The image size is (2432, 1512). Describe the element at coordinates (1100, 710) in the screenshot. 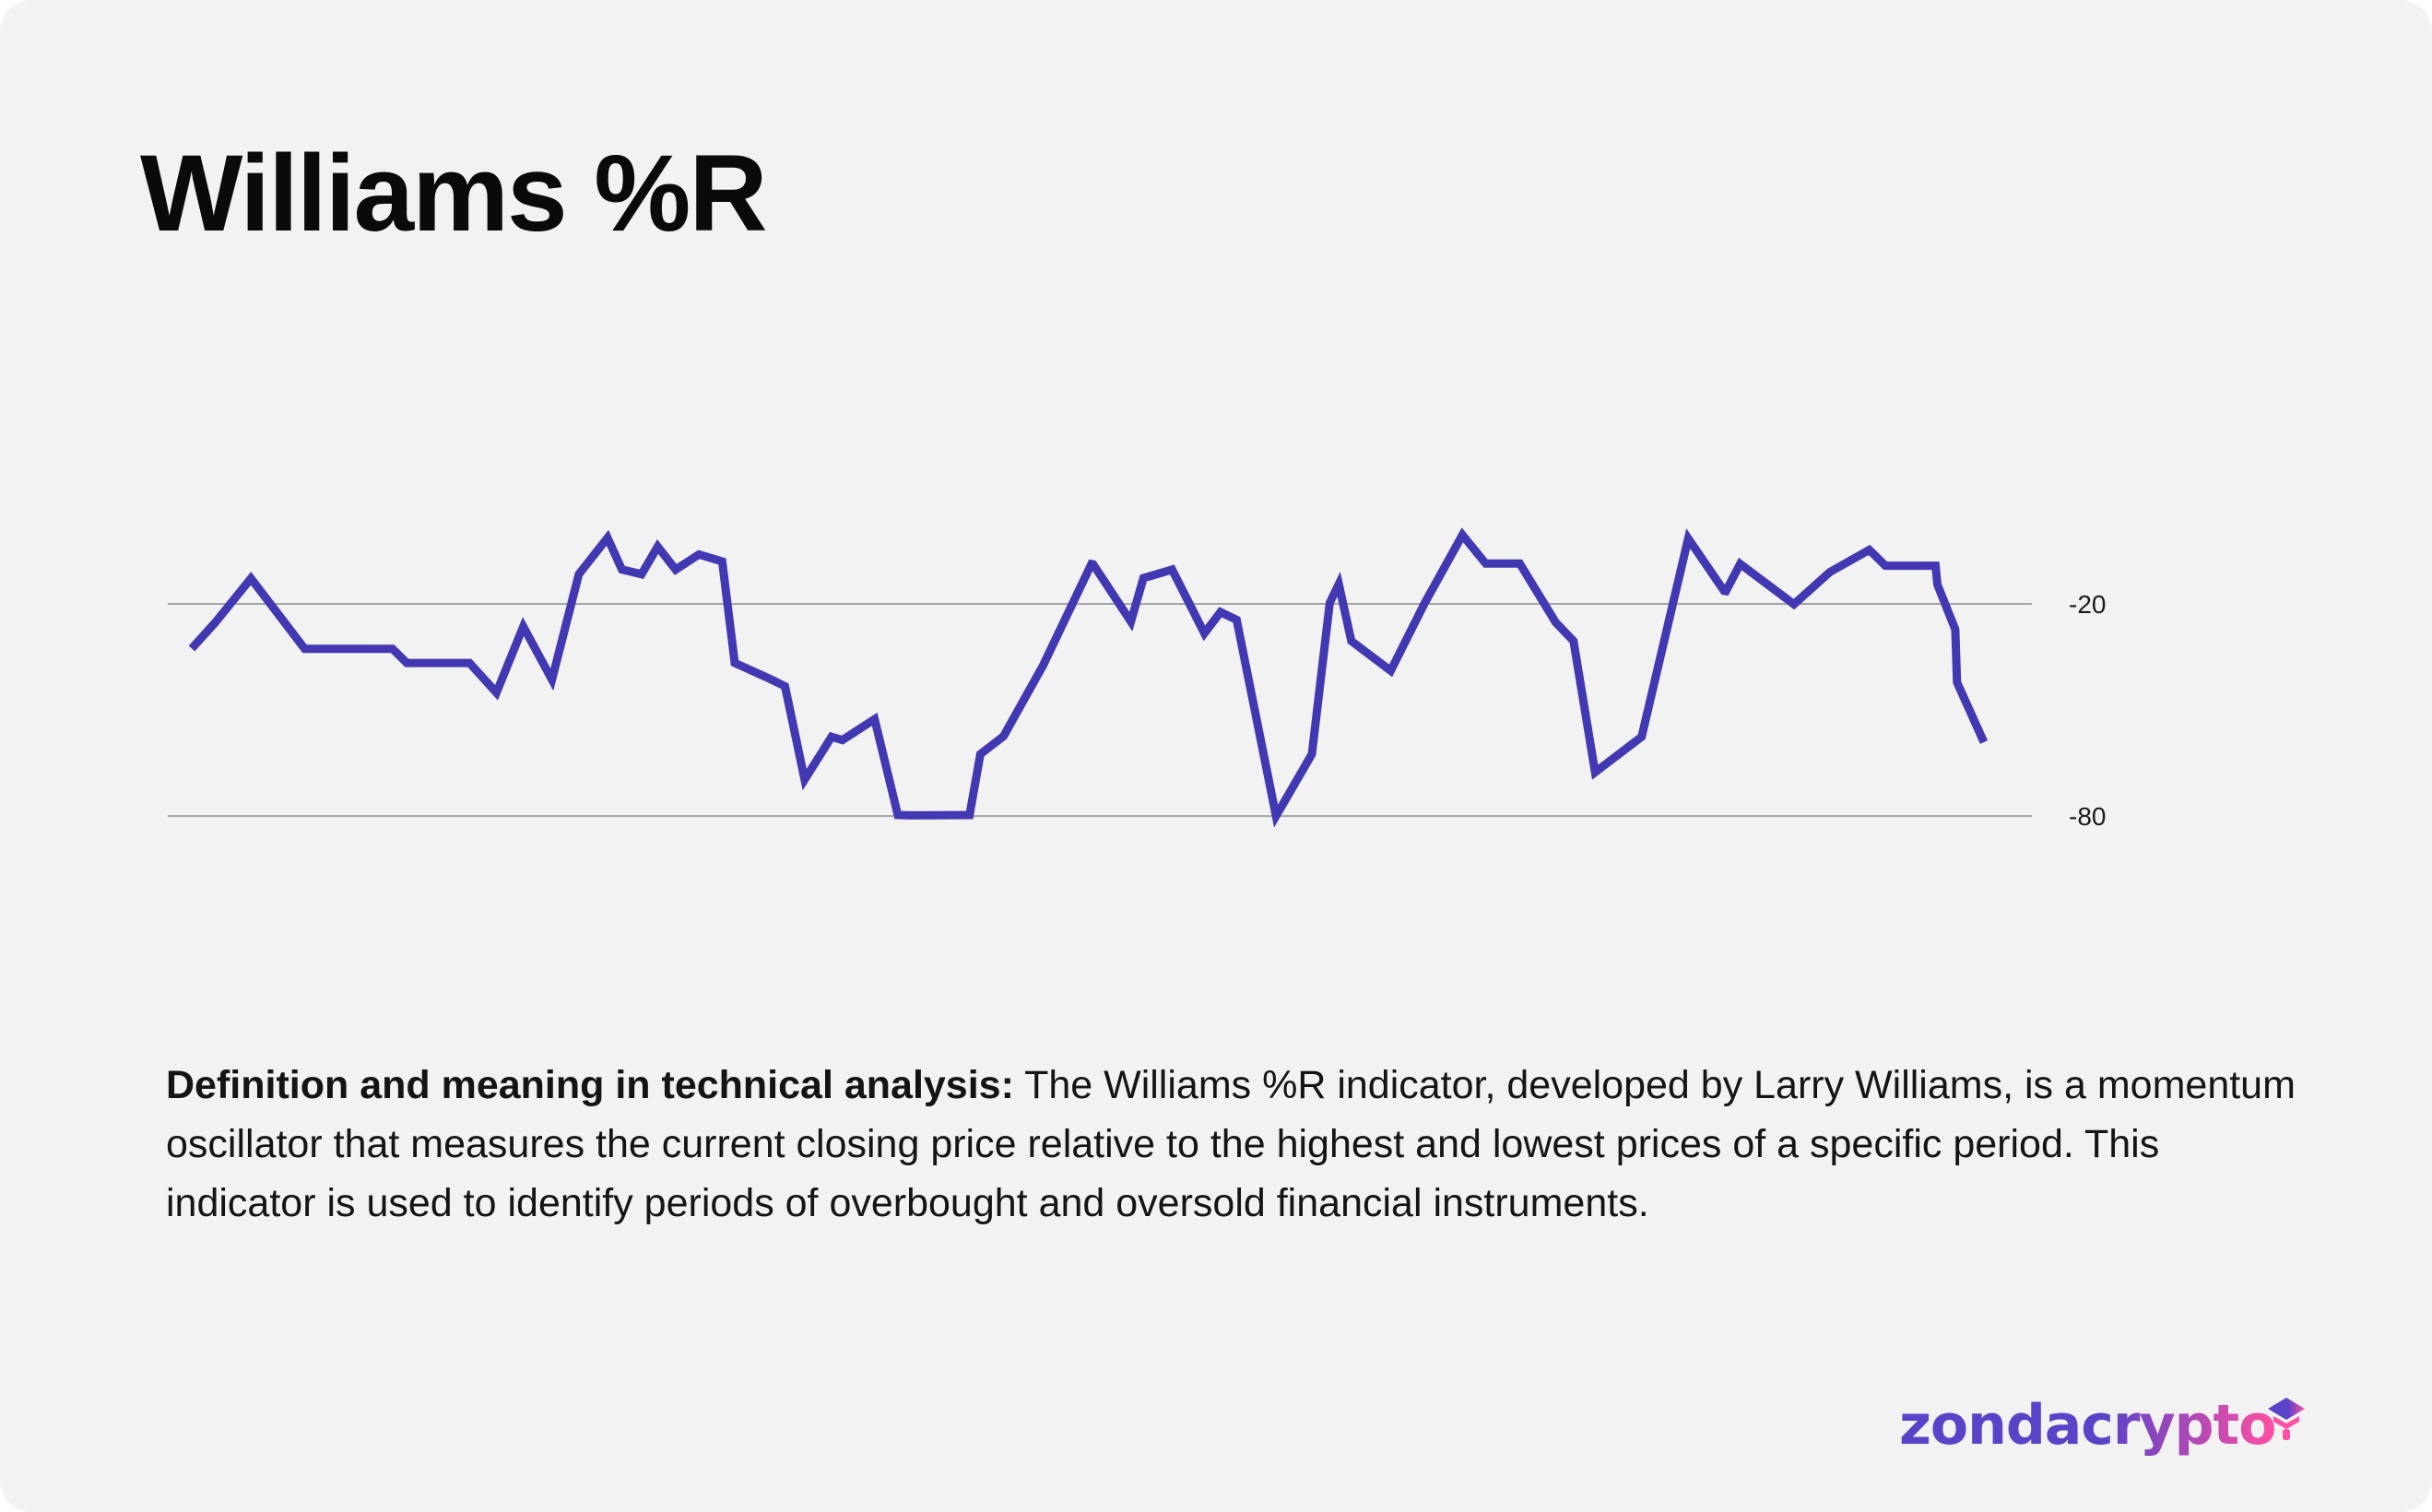

I see `reference-lines` at that location.